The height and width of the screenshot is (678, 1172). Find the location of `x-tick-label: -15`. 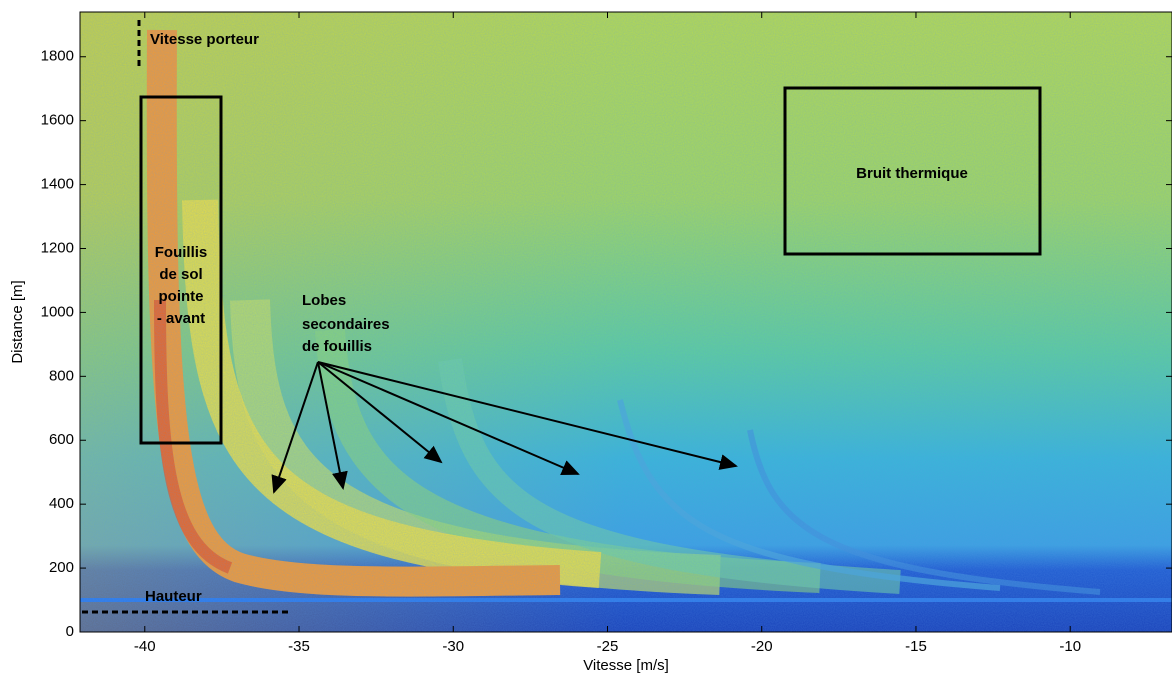

x-tick-label: -15 is located at coordinates (916, 646).